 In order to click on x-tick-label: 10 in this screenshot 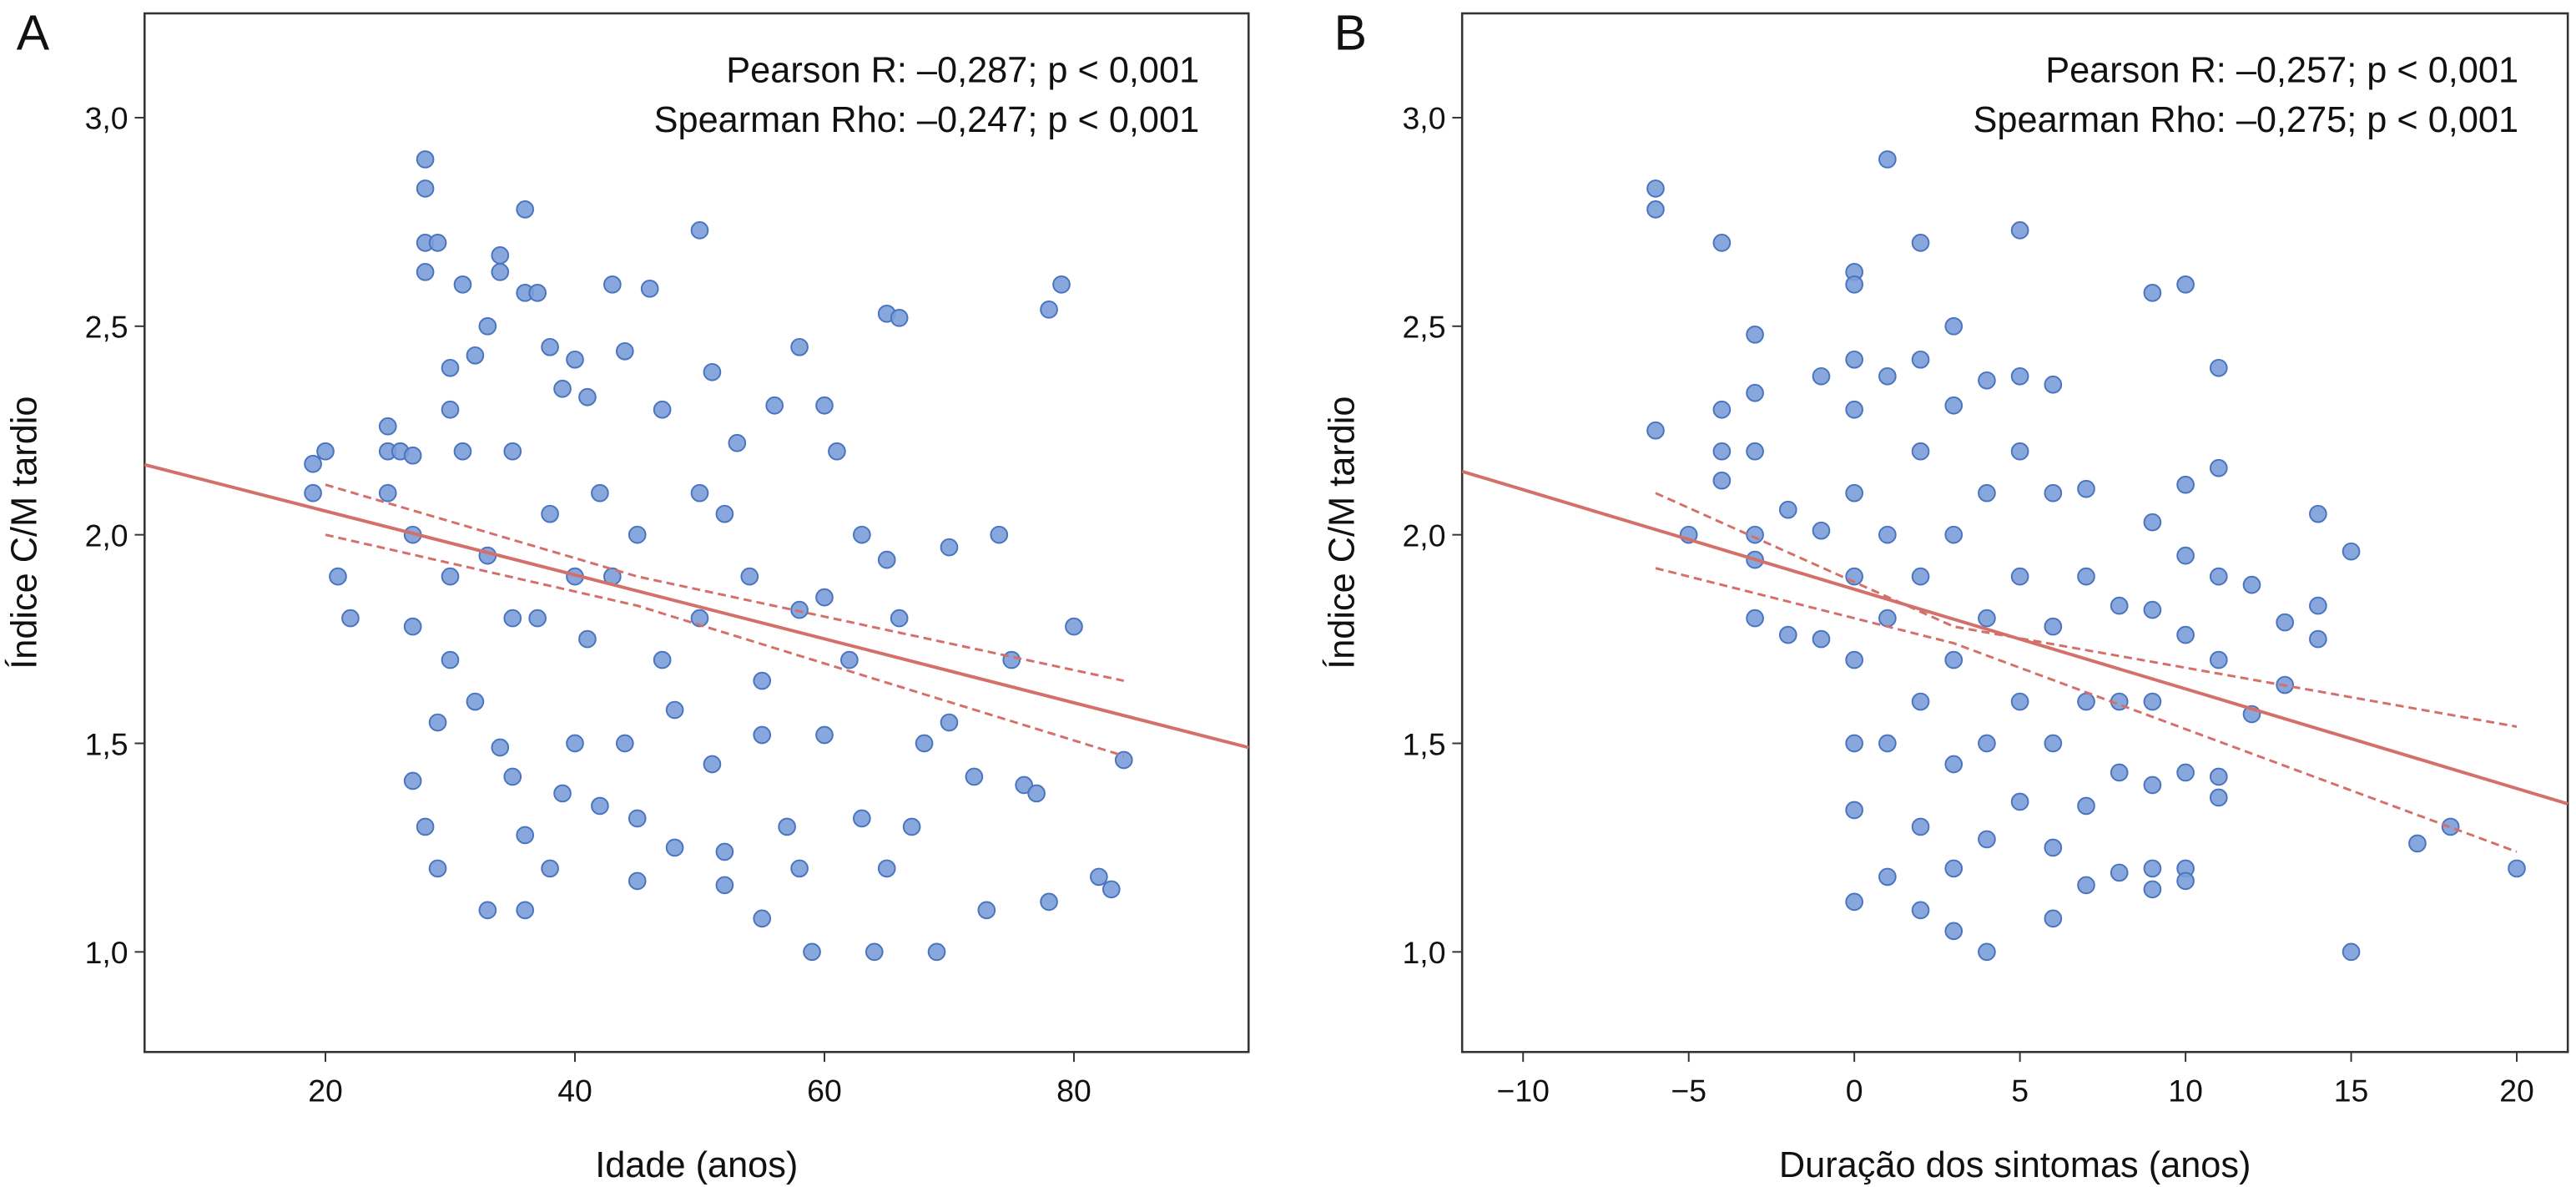, I will do `click(2186, 1090)`.